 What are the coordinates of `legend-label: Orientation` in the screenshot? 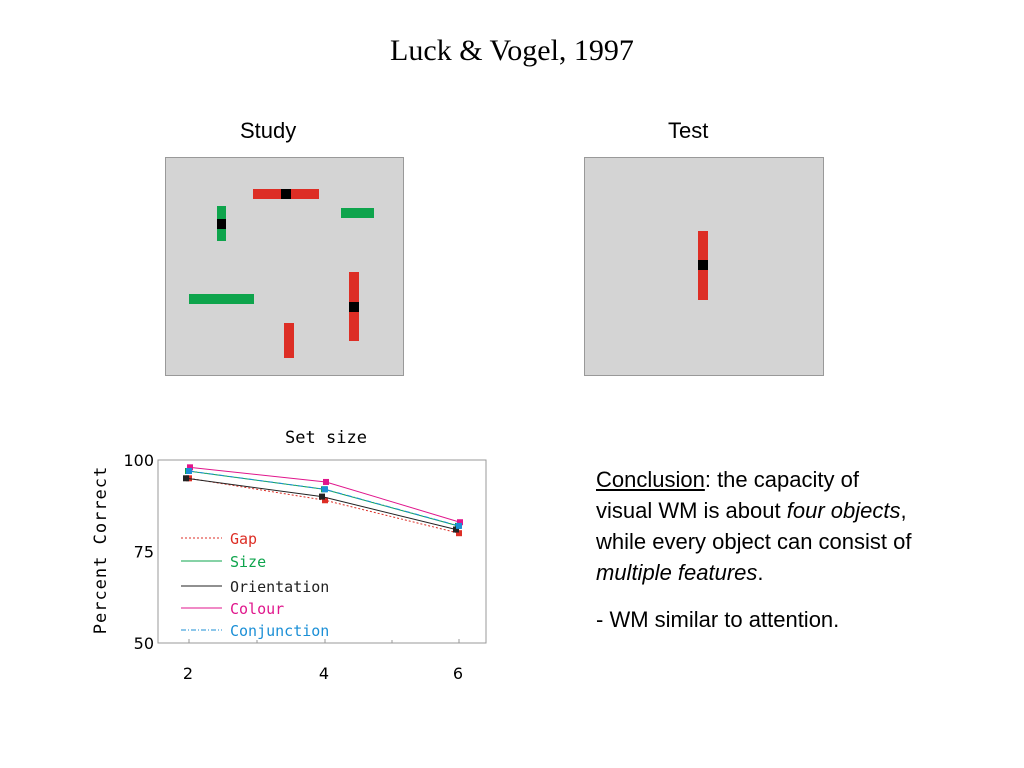 It's located at (279, 587).